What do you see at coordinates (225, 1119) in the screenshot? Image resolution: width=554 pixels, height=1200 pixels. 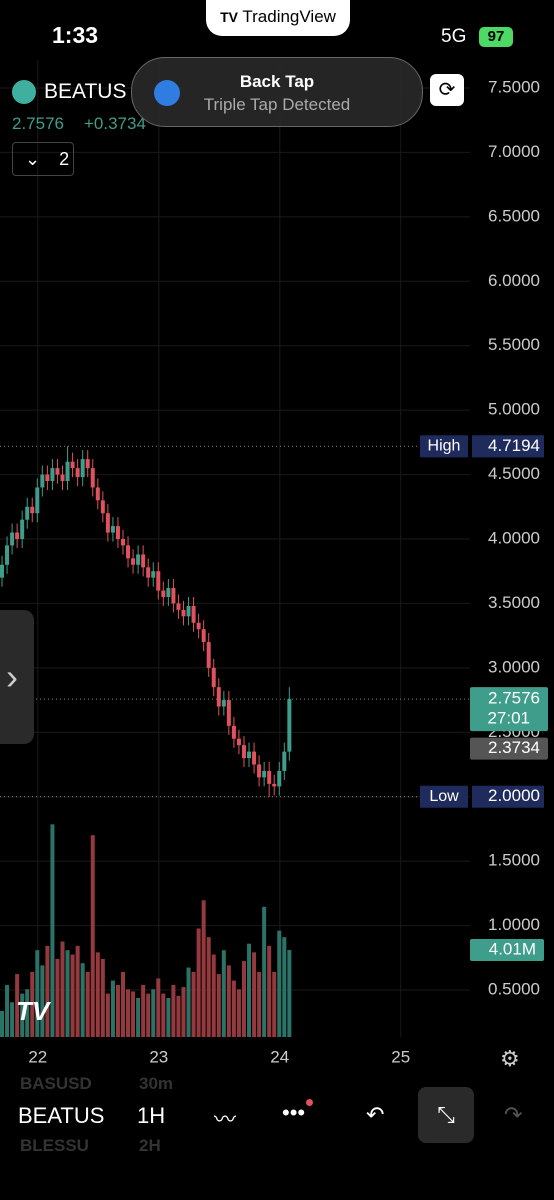 I see `drawing-tools: 〰` at bounding box center [225, 1119].